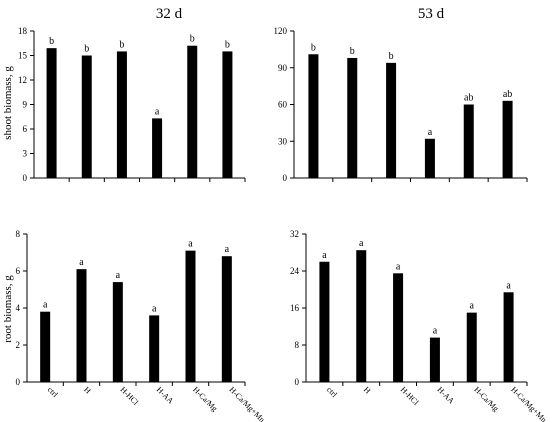 This screenshot has width=550, height=422. Describe the element at coordinates (23, 56) in the screenshot. I see `y-tick-label: 15` at that location.